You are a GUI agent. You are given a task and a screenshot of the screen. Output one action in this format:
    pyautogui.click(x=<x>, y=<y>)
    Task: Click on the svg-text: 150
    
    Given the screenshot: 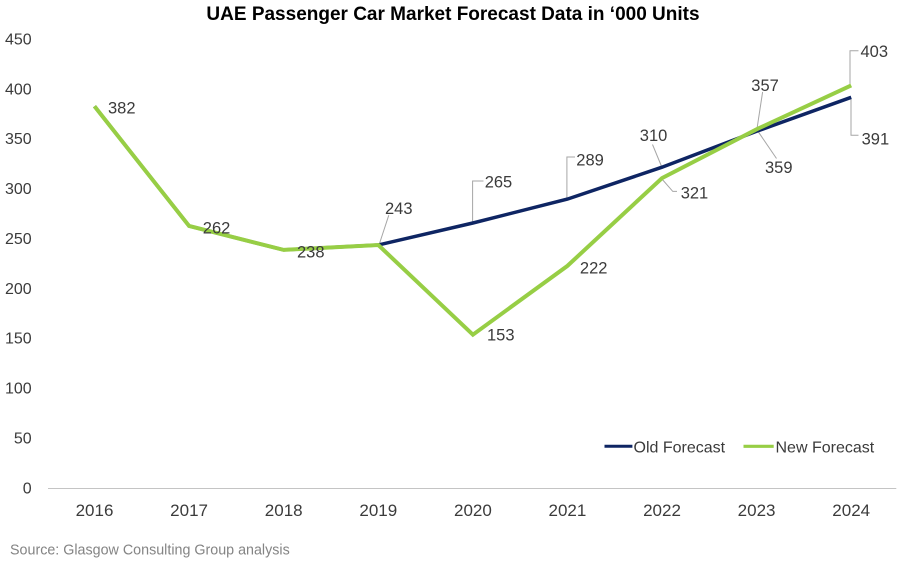 What is the action you would take?
    pyautogui.click(x=18, y=339)
    